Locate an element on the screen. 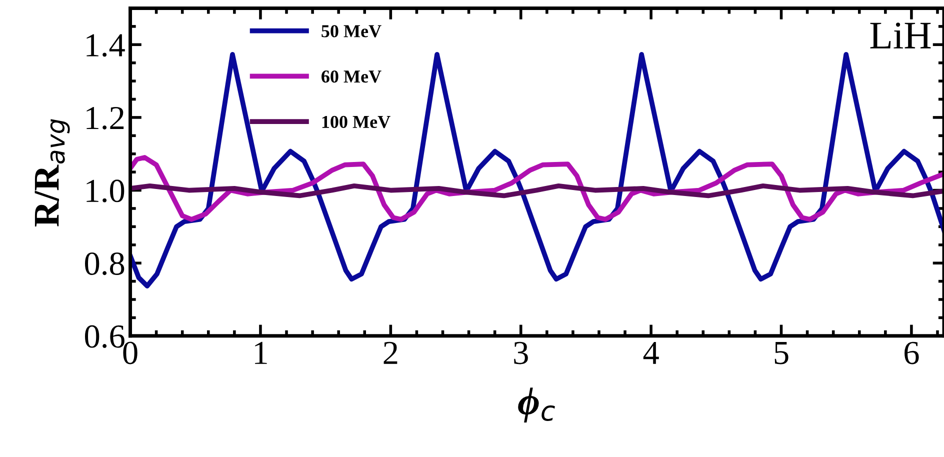 Image resolution: width=944 pixels, height=457 pixels. annotation: LiH is located at coordinates (900, 35).